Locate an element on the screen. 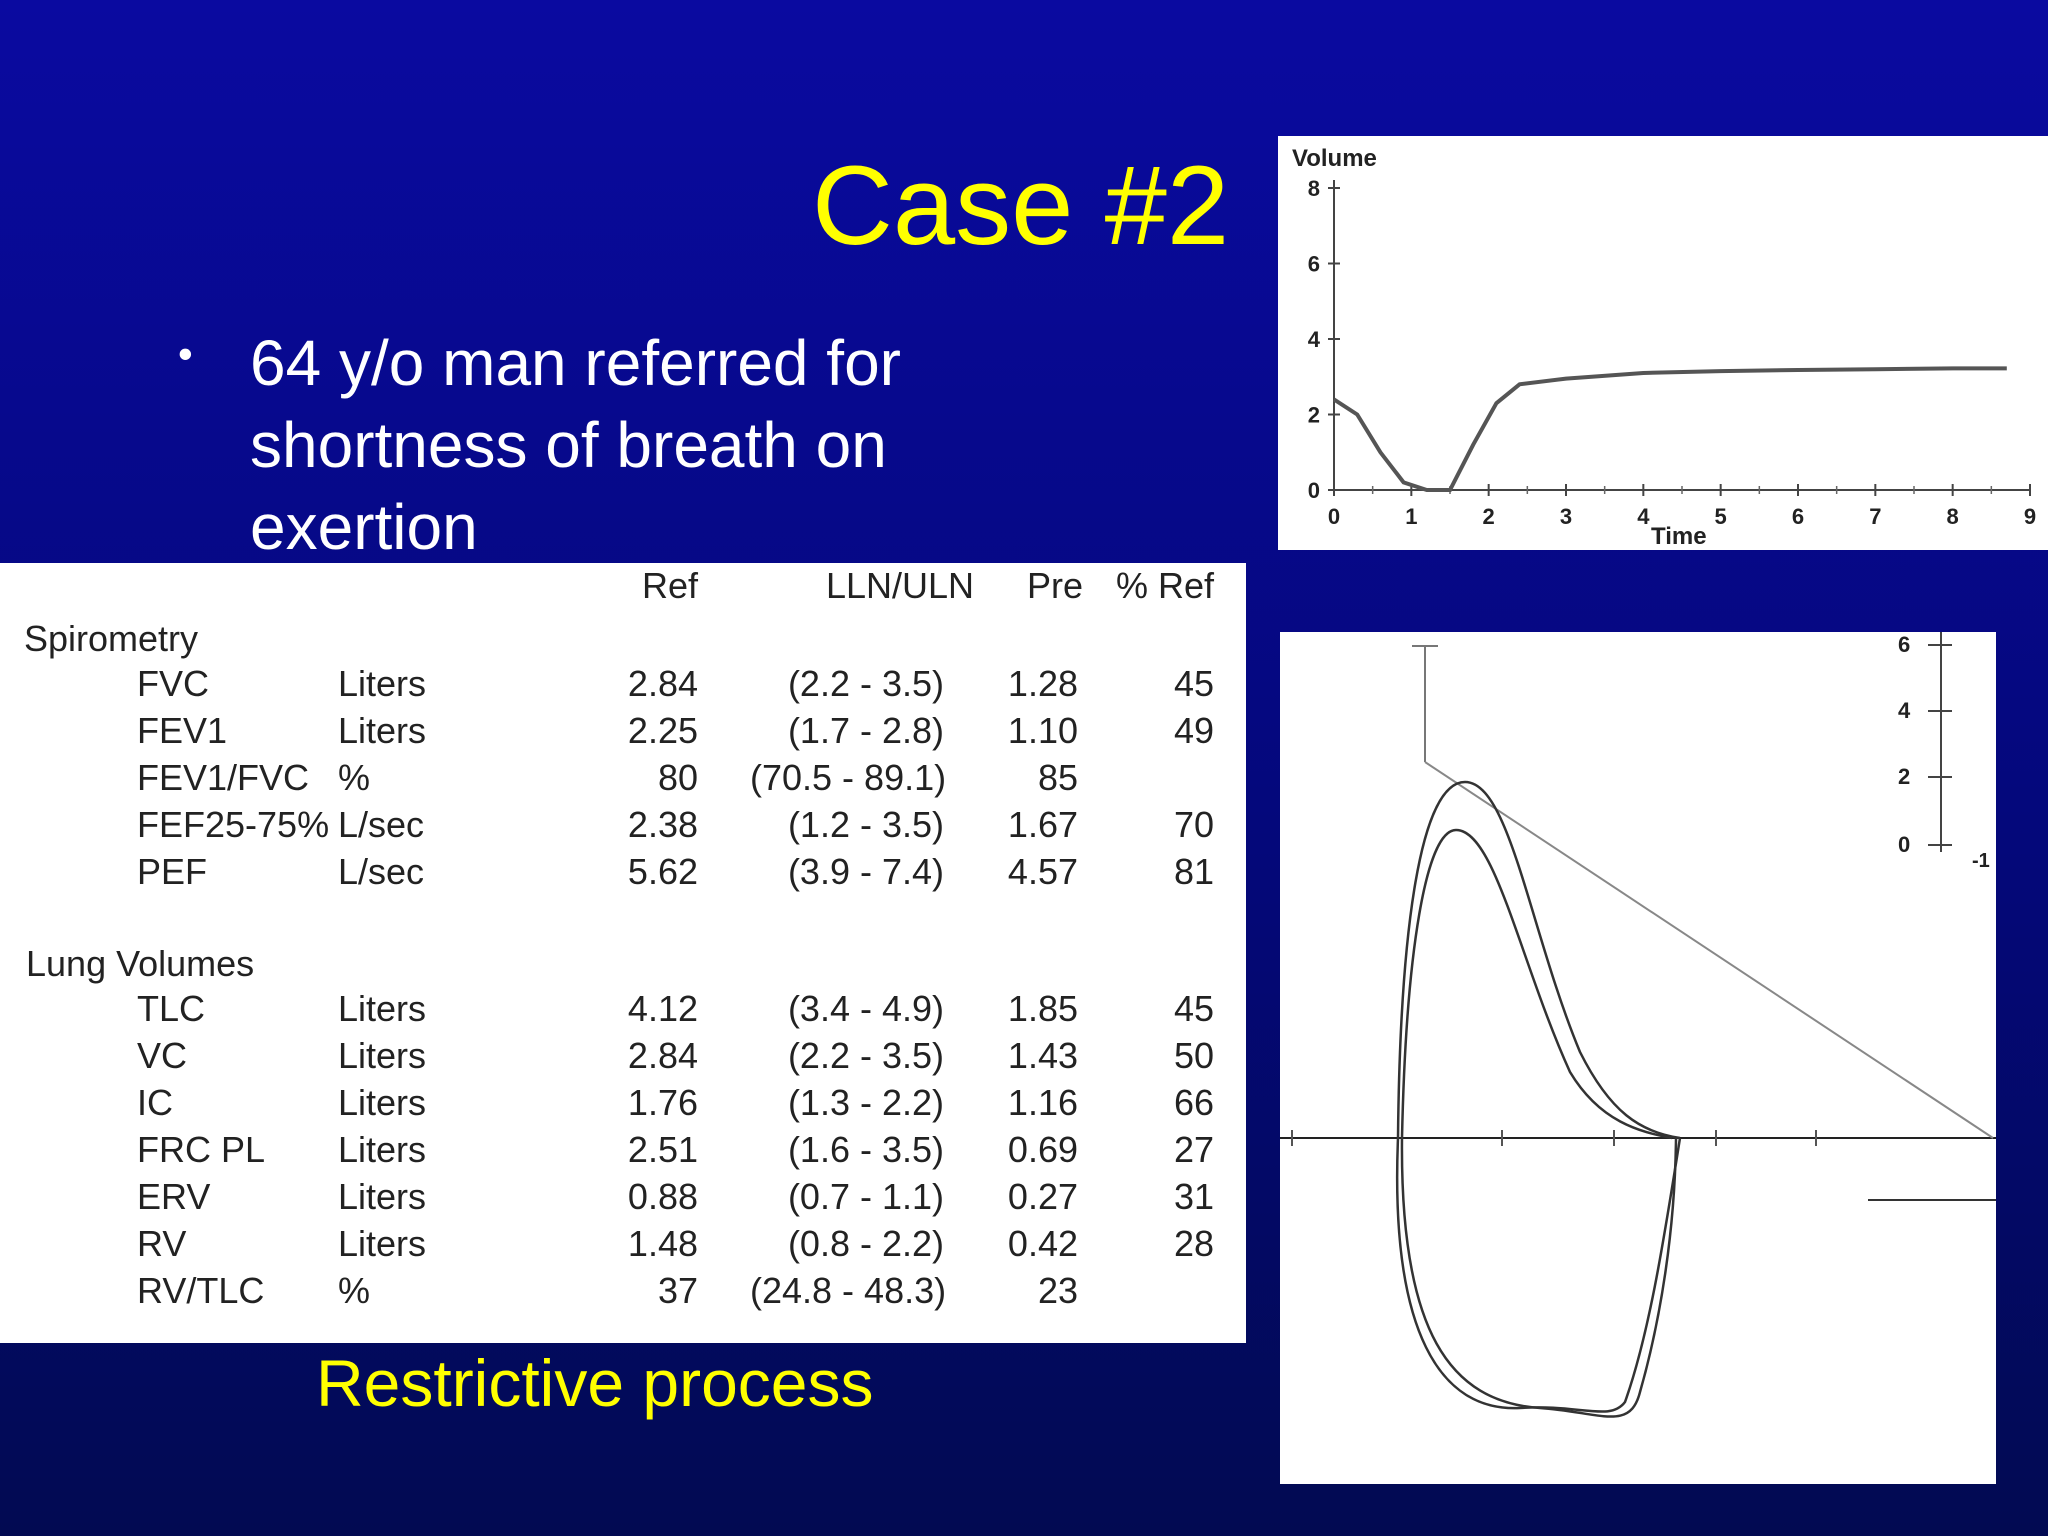 The width and height of the screenshot is (2048, 1536). volume-time-svg: Volume Time 8 6 4 2 00 1 2 3 4 5 6 7 8 9 is located at coordinates (1664, 347).